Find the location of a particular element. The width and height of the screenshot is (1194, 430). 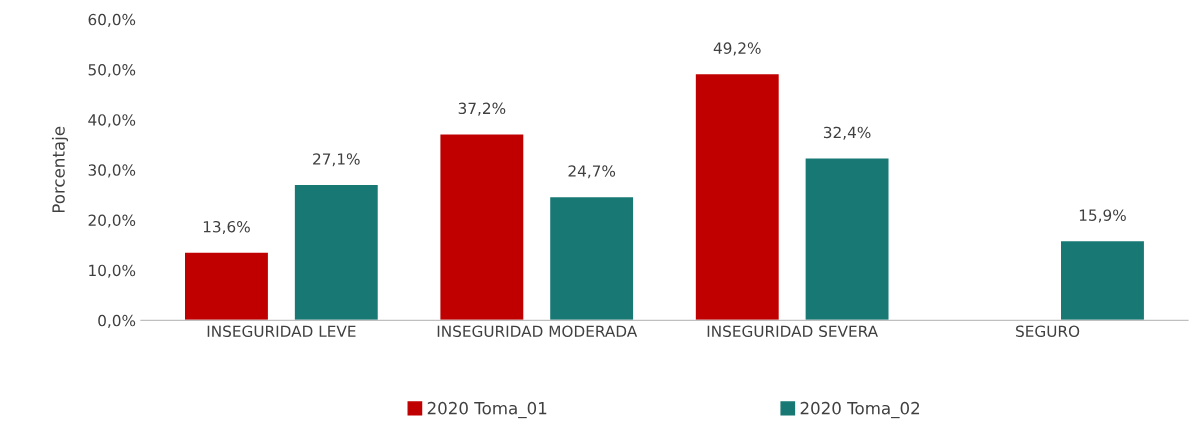

y-tick-label: 50,0% is located at coordinates (112, 70).